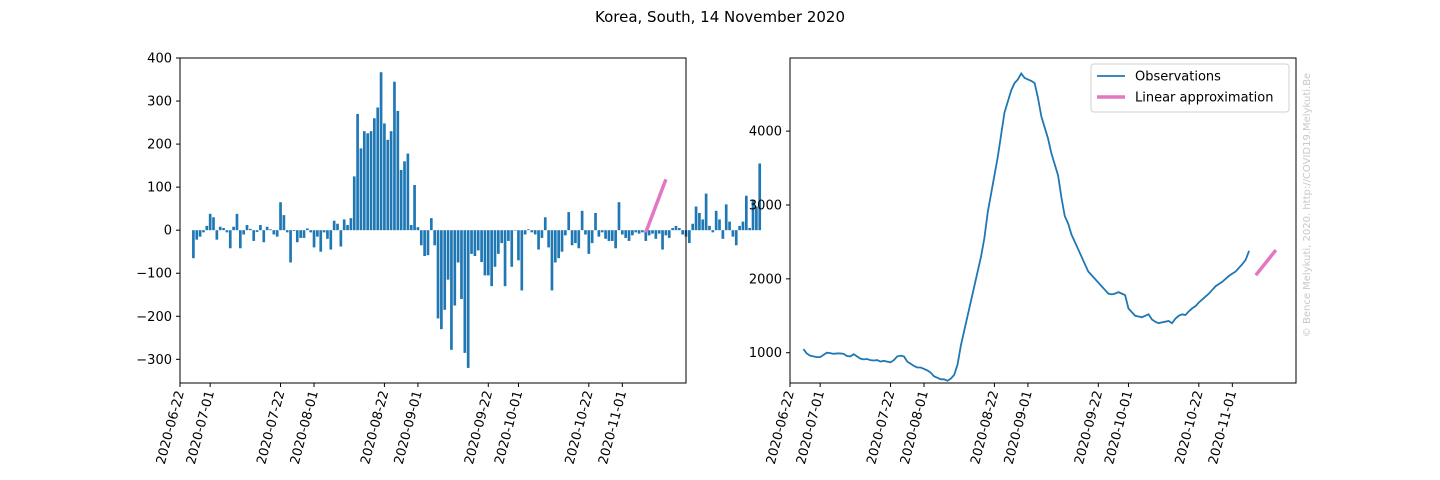  Describe the element at coordinates (781, 427) in the screenshot. I see `x-tick-label: 2020-06-22` at that location.